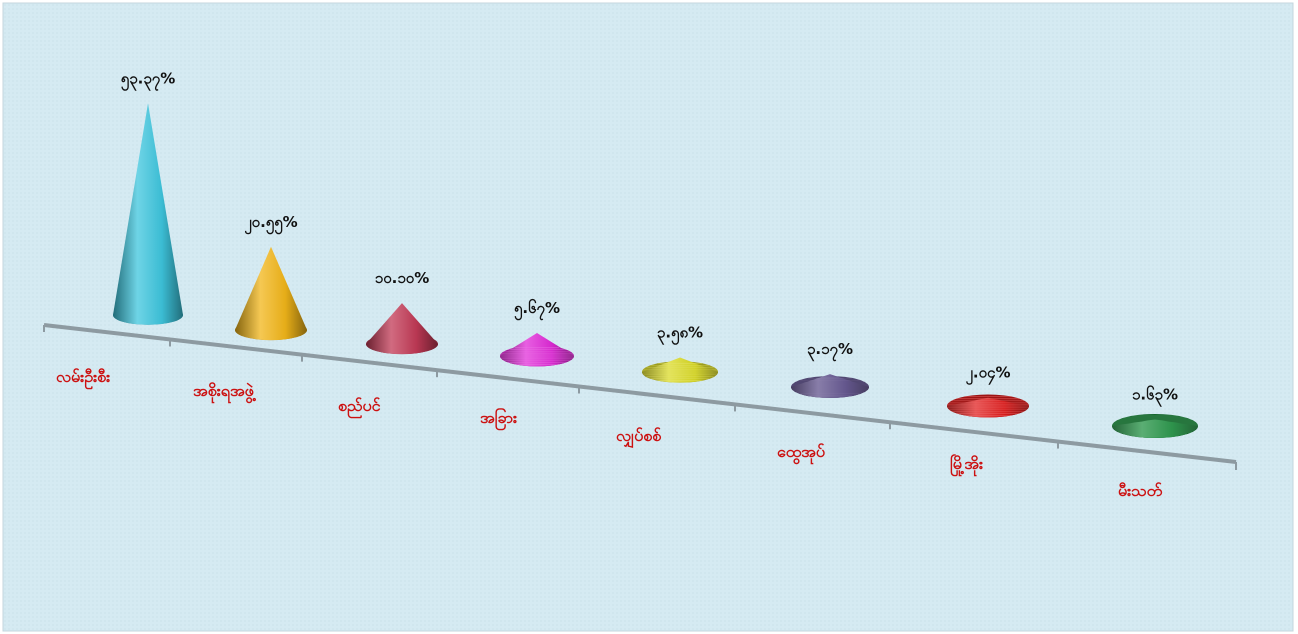  What do you see at coordinates (270, 224) in the screenshot?
I see `value-label: ၂၀.၅၅%` at bounding box center [270, 224].